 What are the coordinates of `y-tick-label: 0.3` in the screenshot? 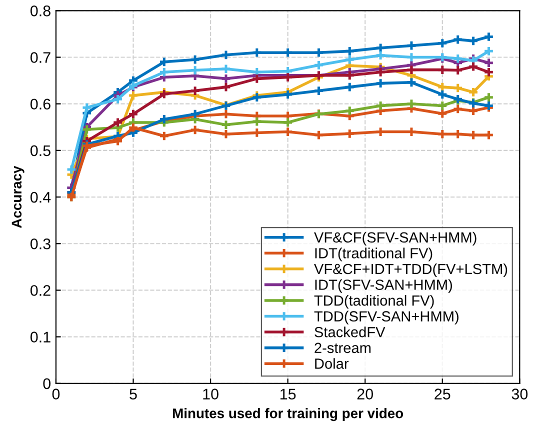 It's located at (40, 244).